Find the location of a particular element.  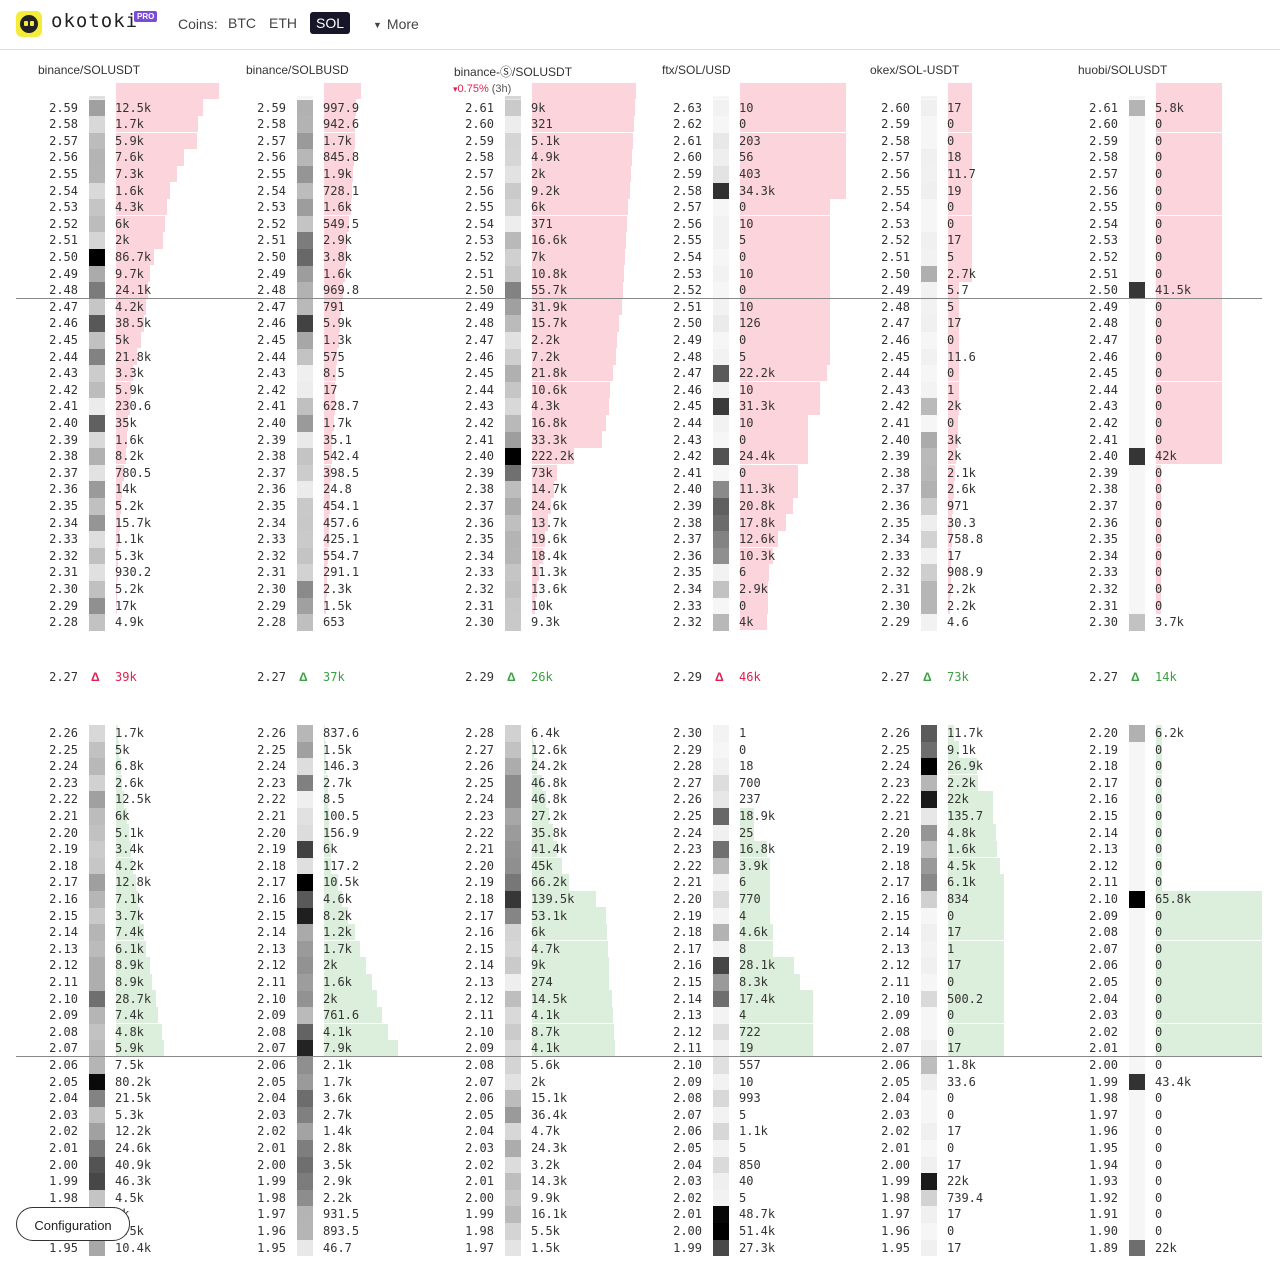

price-level: 2.27 is located at coordinates (687, 782).